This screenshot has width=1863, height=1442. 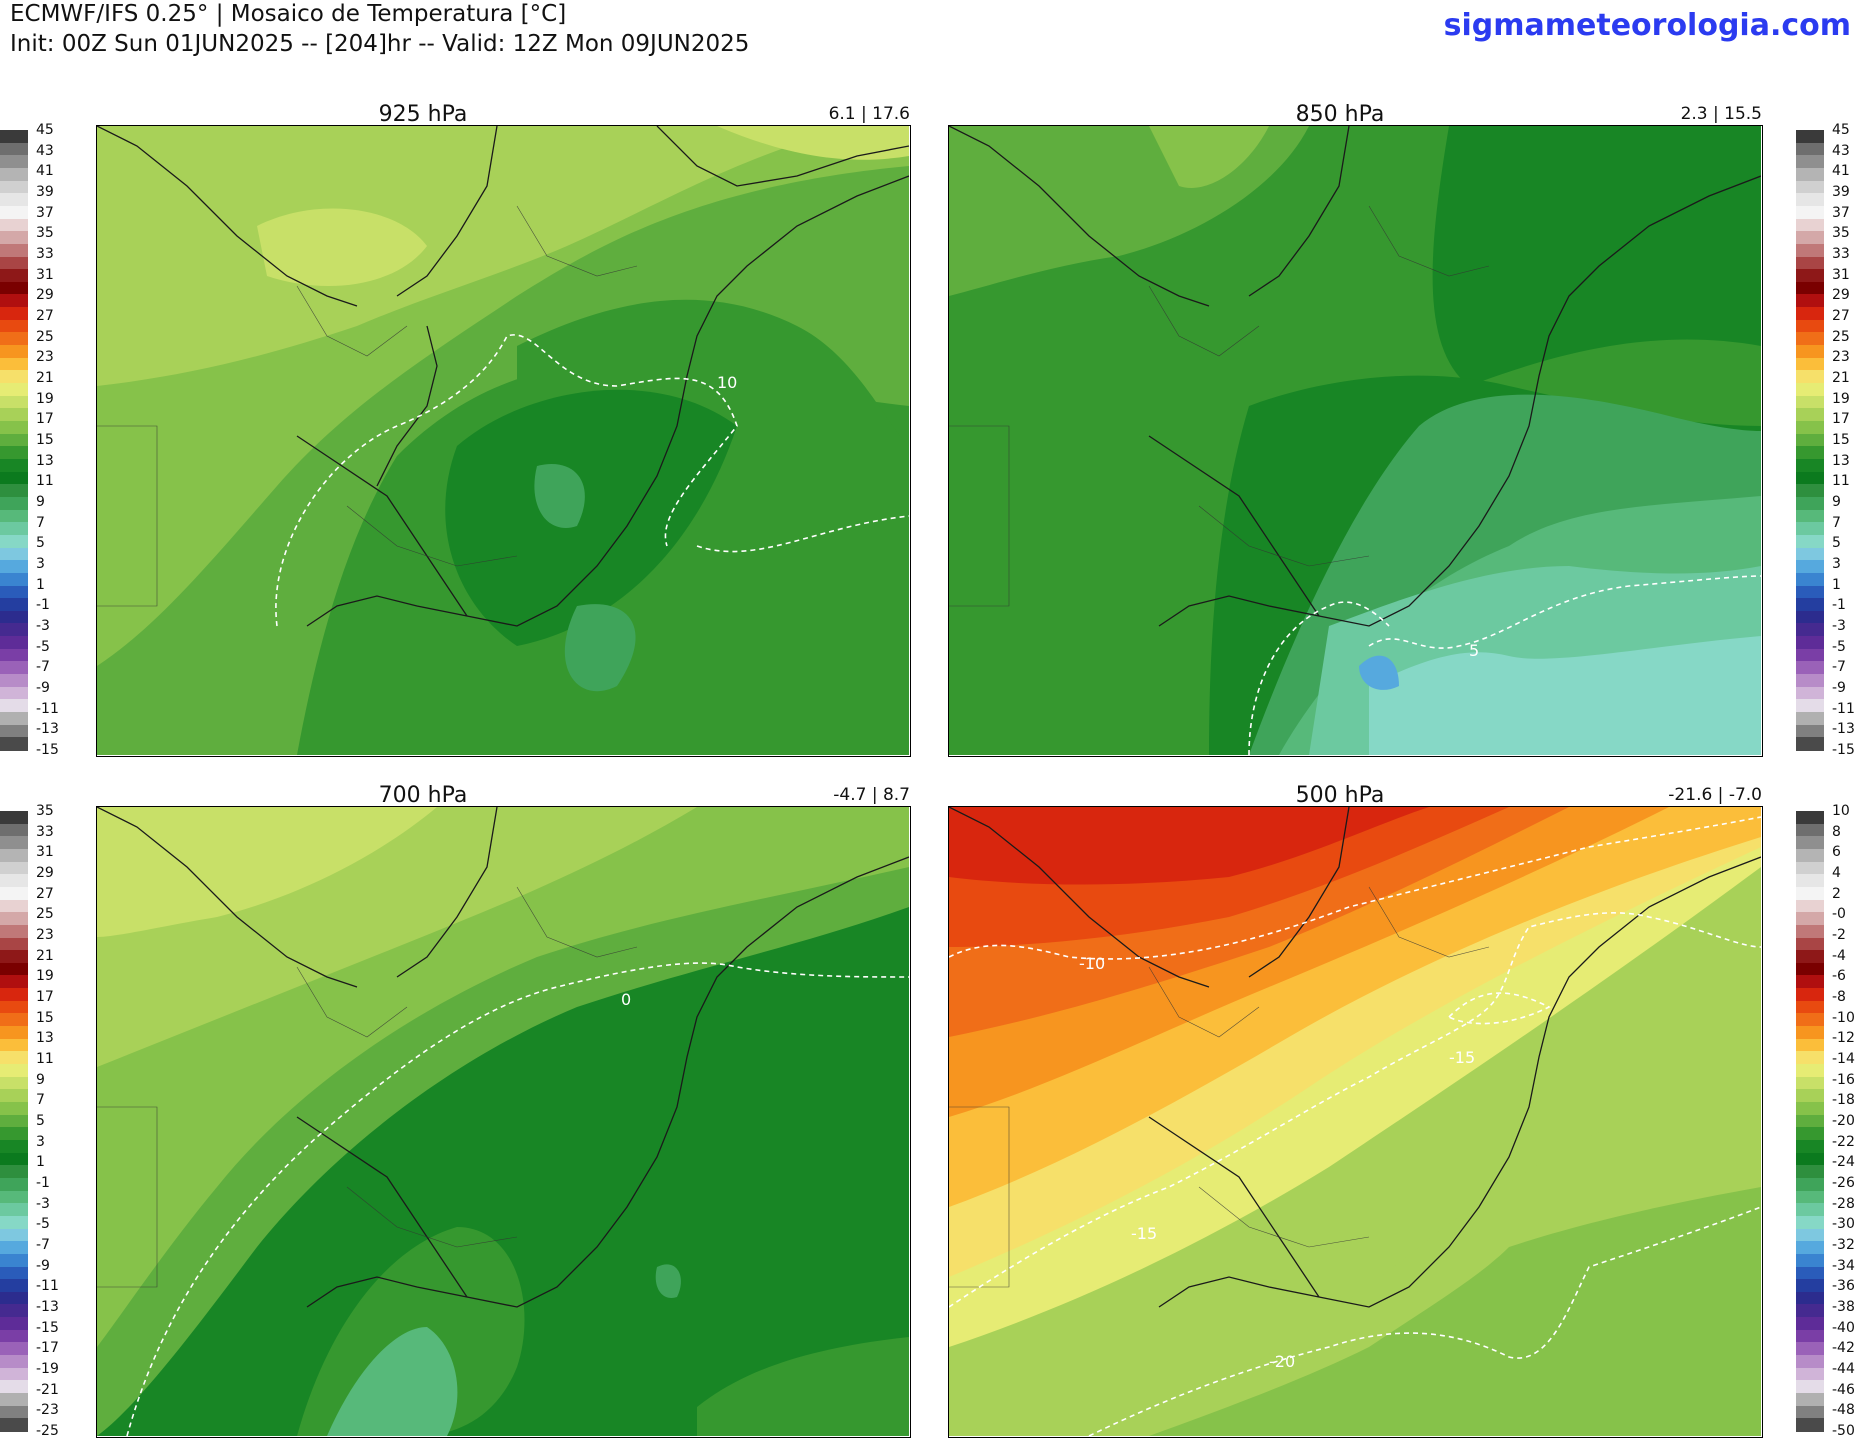 I want to click on contour-label-925: 10, so click(x=727, y=382).